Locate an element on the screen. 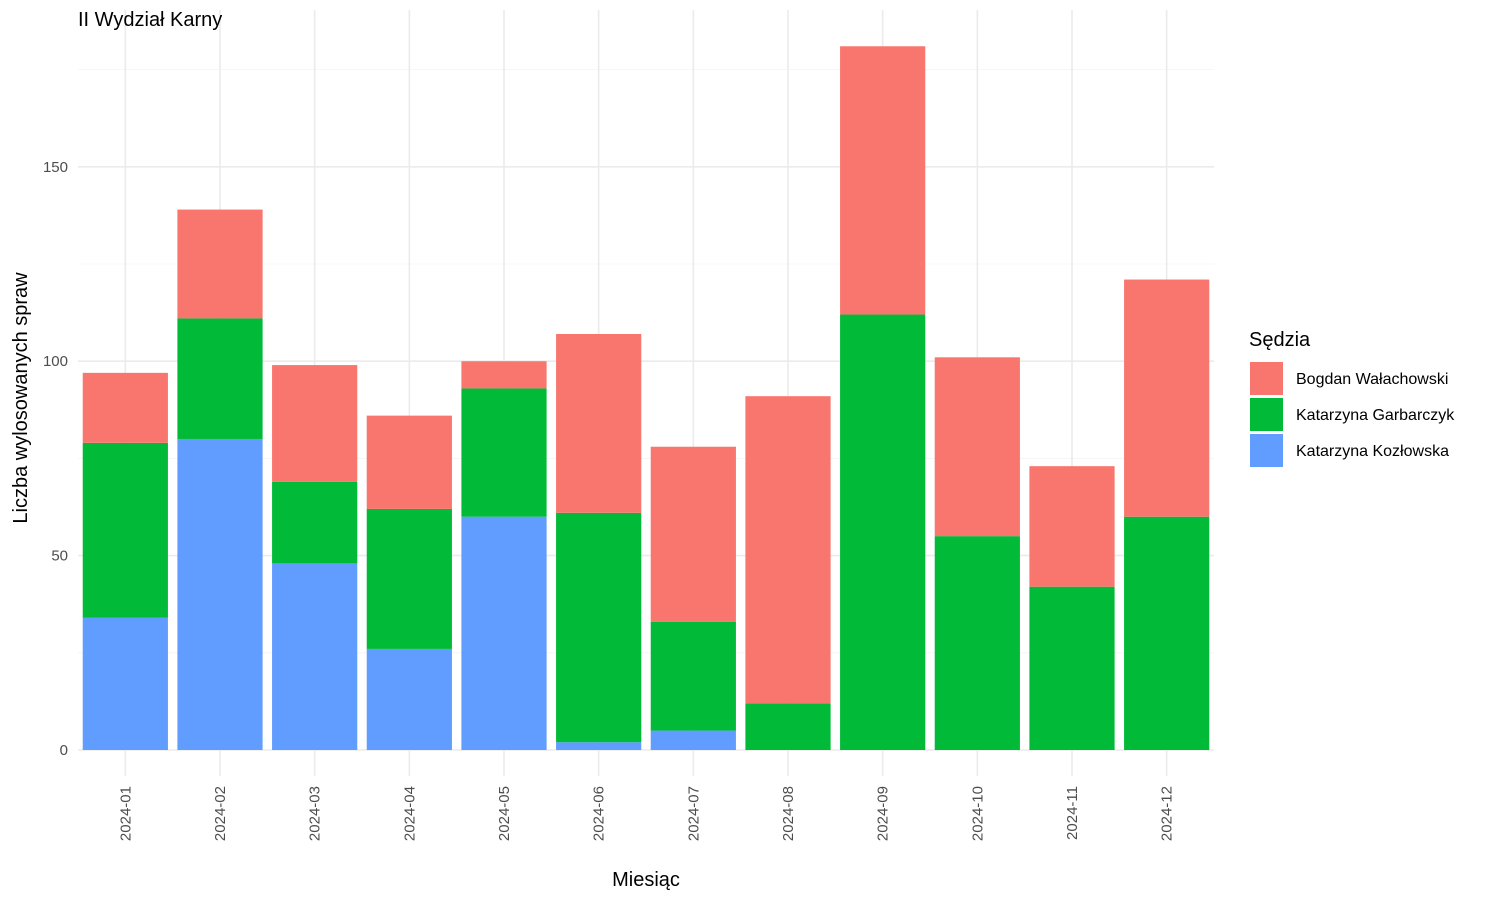 The image size is (1500, 900). x-tick-label: 2024-05 is located at coordinates (504, 813).